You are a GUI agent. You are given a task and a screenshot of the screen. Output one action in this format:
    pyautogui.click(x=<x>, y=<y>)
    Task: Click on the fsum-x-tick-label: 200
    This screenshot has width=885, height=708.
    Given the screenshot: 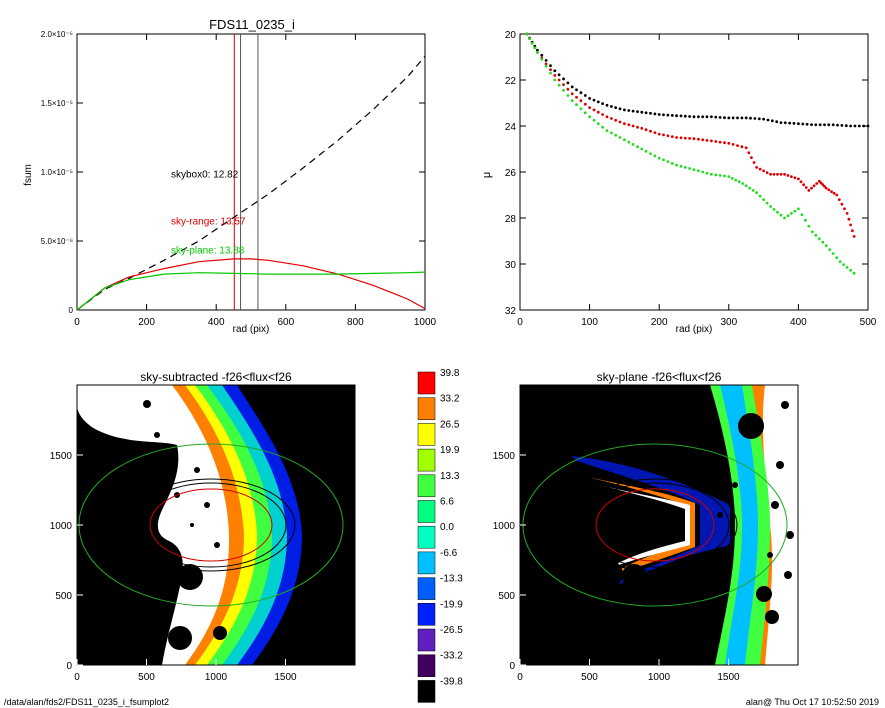 What is the action you would take?
    pyautogui.click(x=146, y=322)
    